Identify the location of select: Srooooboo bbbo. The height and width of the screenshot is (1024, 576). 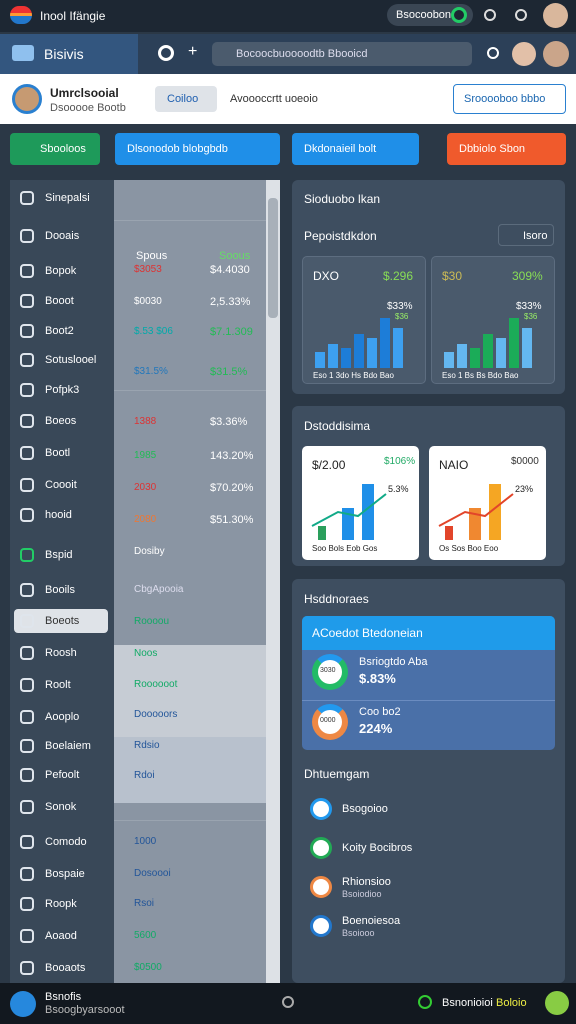
(509, 99).